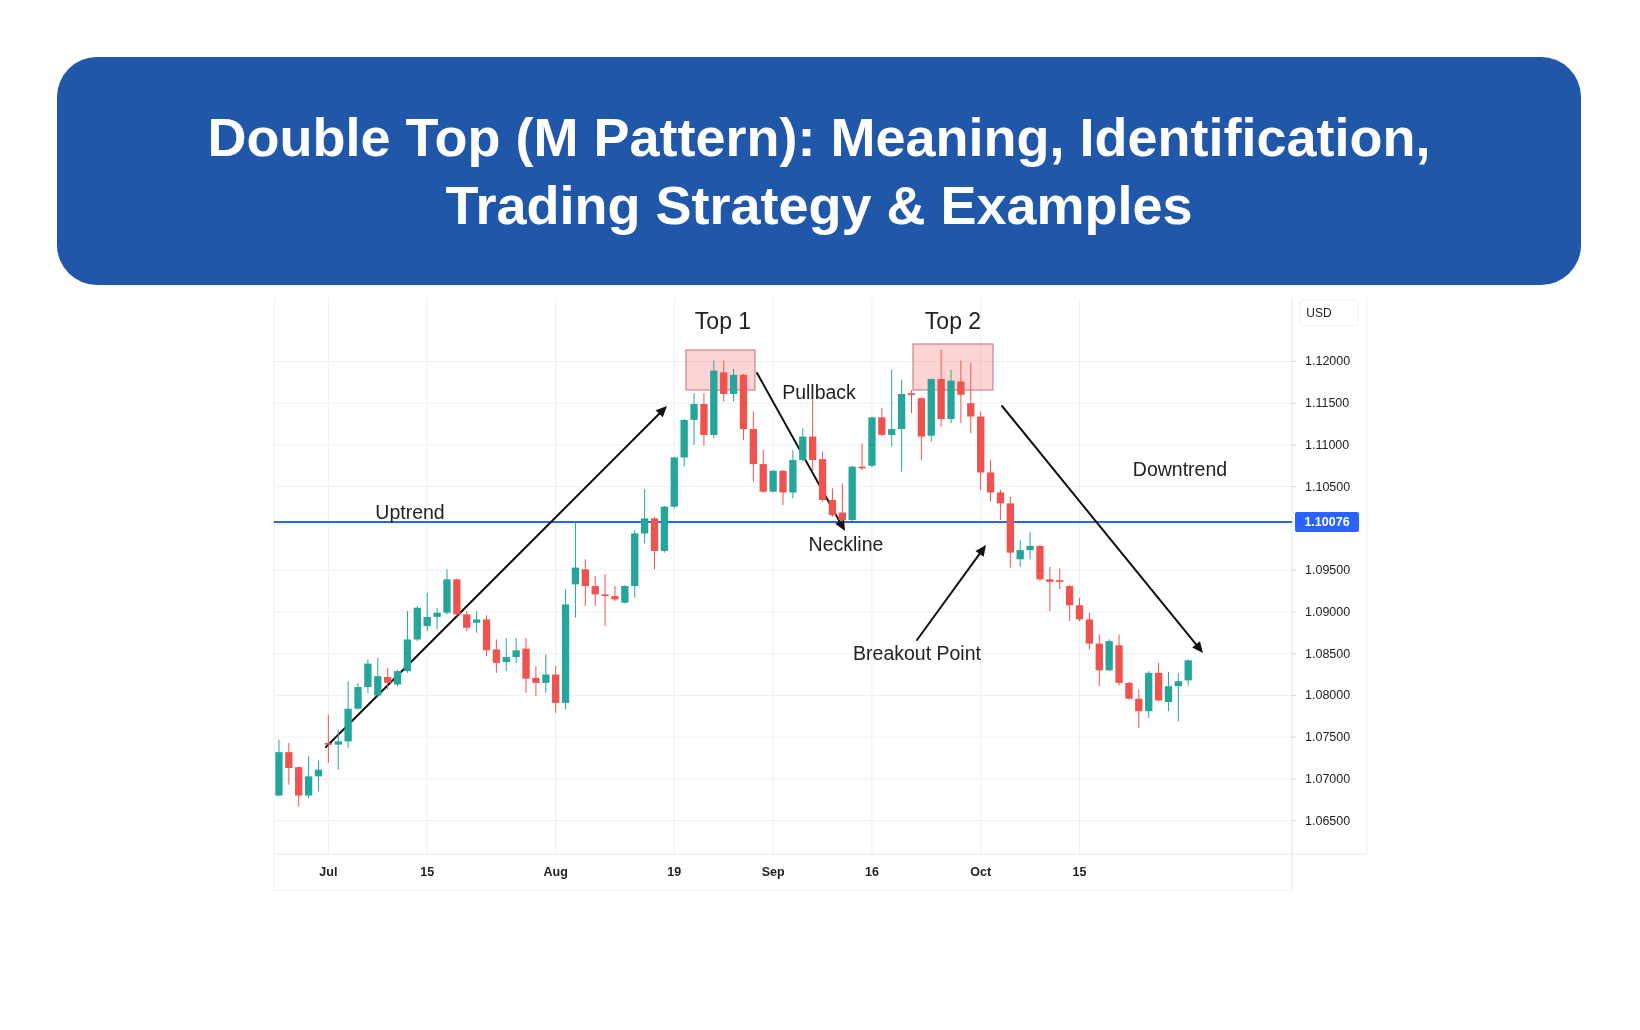 This screenshot has height=1030, width=1640. I want to click on x-tick-label: Oct, so click(981, 872).